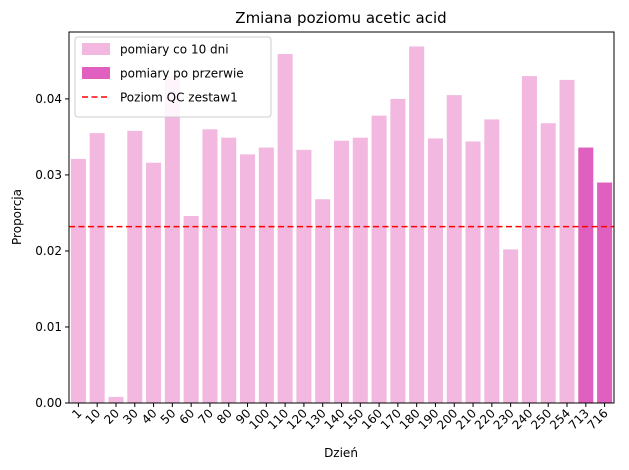  I want to click on y-tick-label: 0.01, so click(48, 327).